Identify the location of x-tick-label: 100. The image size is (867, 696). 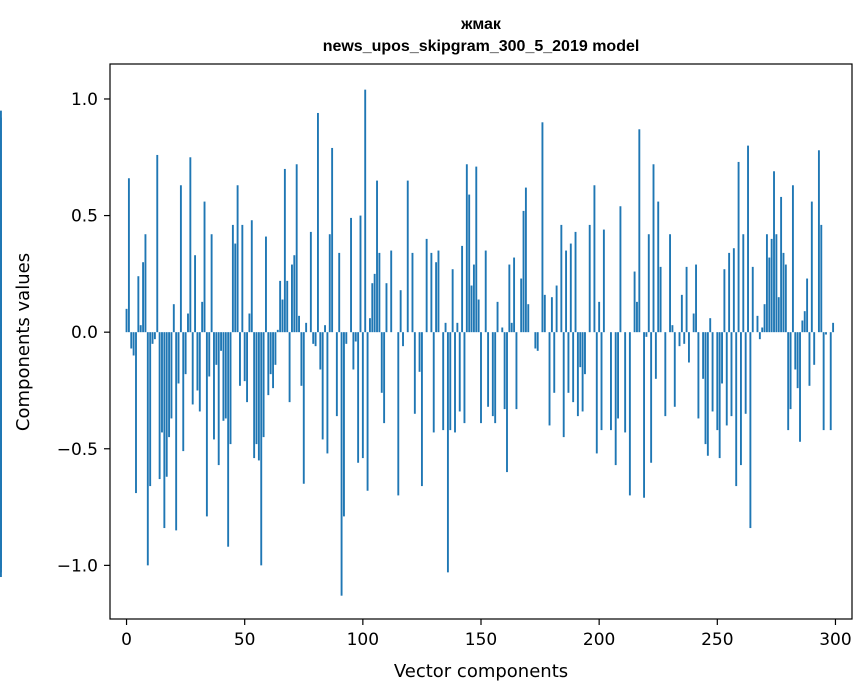
(363, 640).